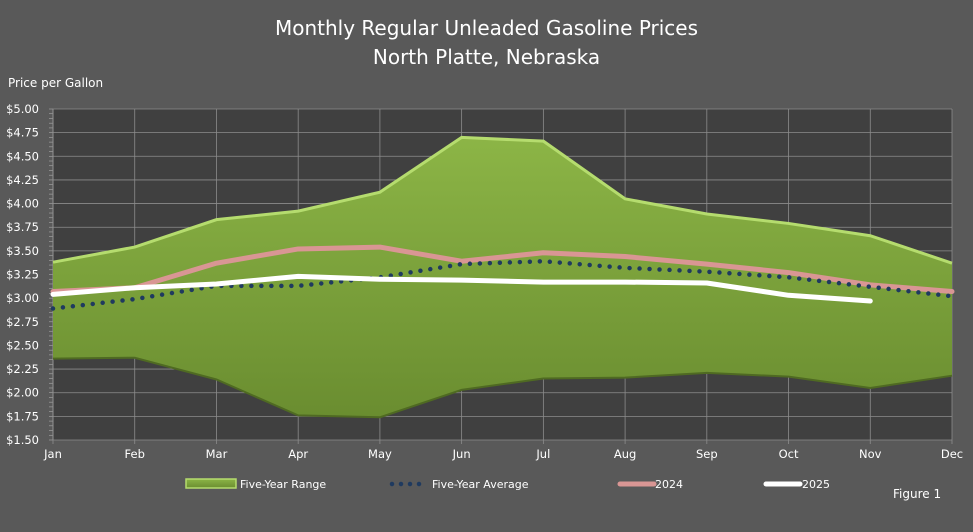 This screenshot has width=973, height=532. What do you see at coordinates (211, 483) in the screenshot?
I see `legend-swatch-range` at bounding box center [211, 483].